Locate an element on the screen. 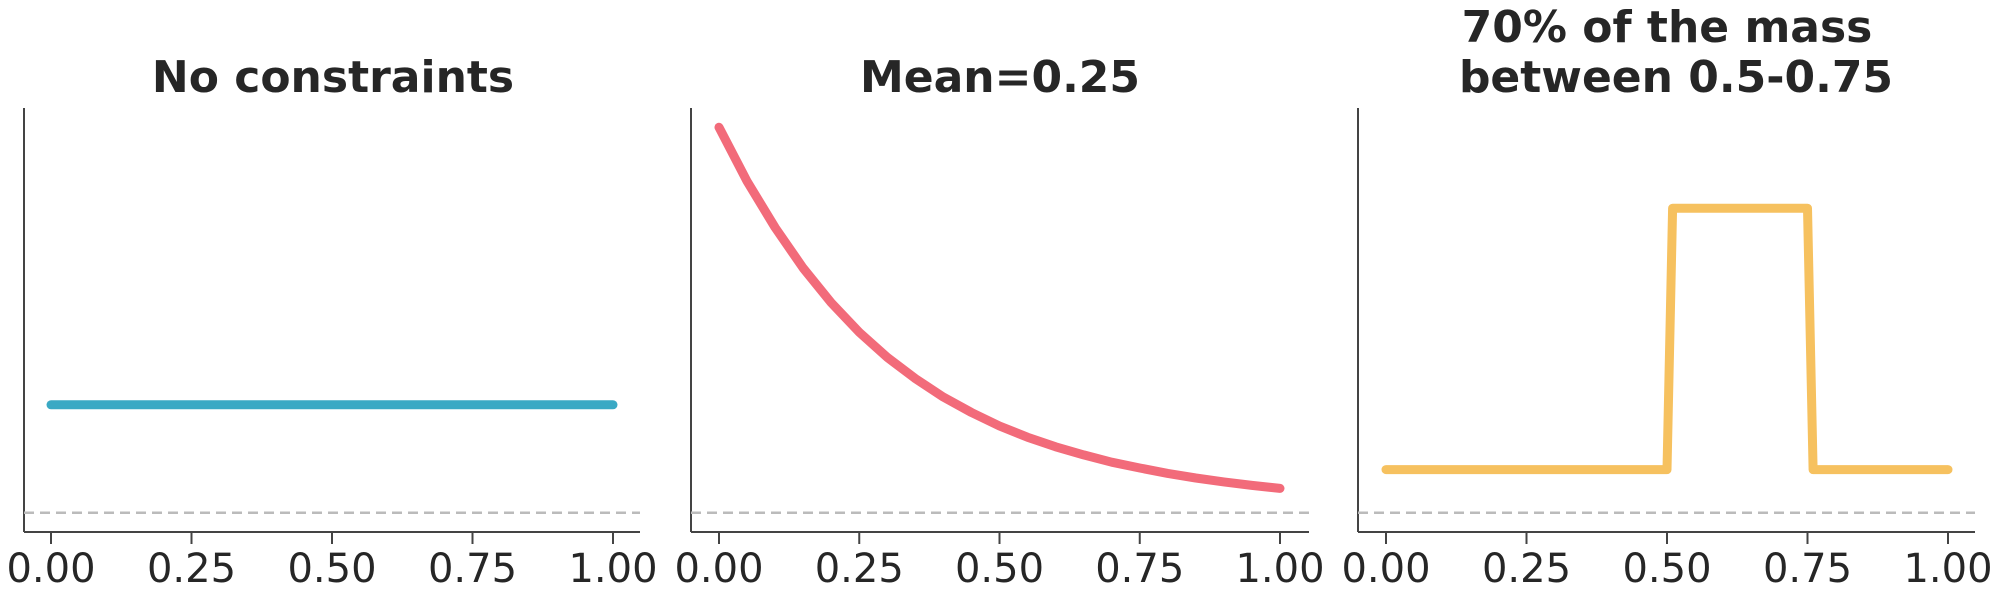  series-line is located at coordinates (1667, 339).